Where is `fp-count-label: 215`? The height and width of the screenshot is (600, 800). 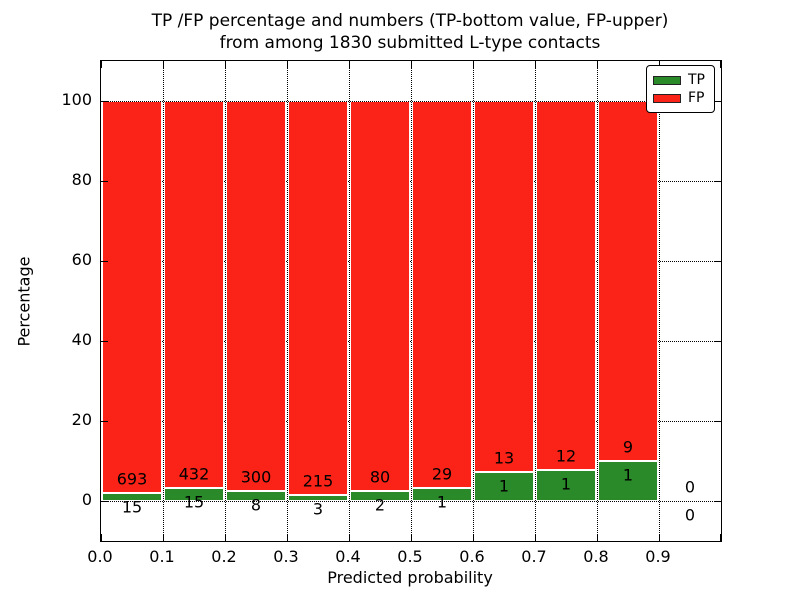
fp-count-label: 215 is located at coordinates (318, 481).